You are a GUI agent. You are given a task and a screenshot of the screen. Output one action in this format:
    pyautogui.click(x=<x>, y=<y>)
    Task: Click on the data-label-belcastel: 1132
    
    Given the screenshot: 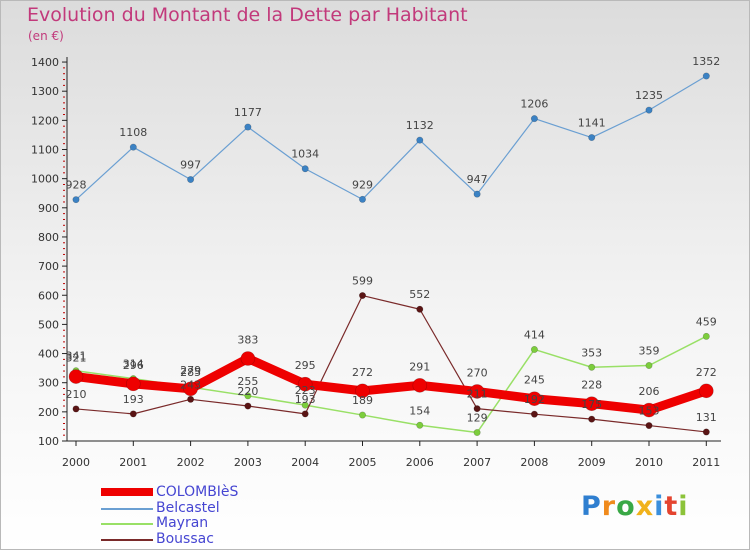 What is the action you would take?
    pyautogui.click(x=420, y=125)
    